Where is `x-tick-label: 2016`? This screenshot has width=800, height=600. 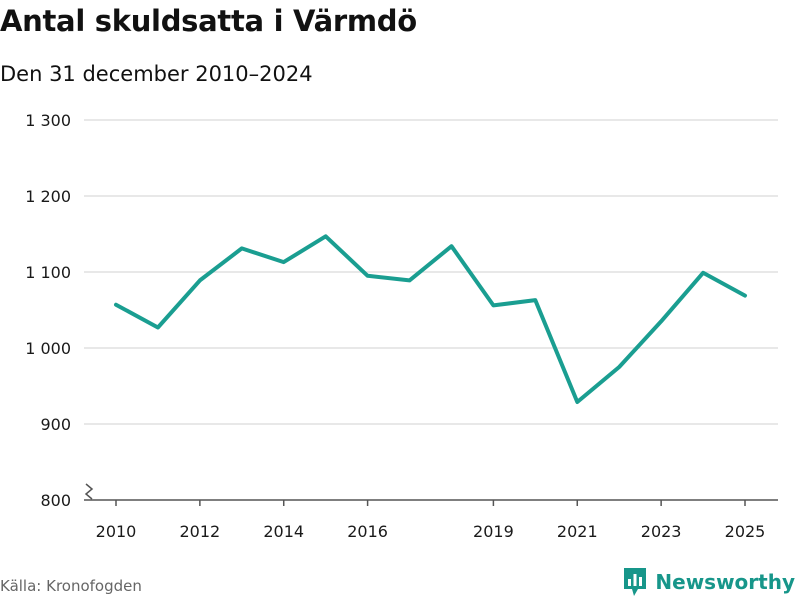 x-tick-label: 2016 is located at coordinates (367, 531).